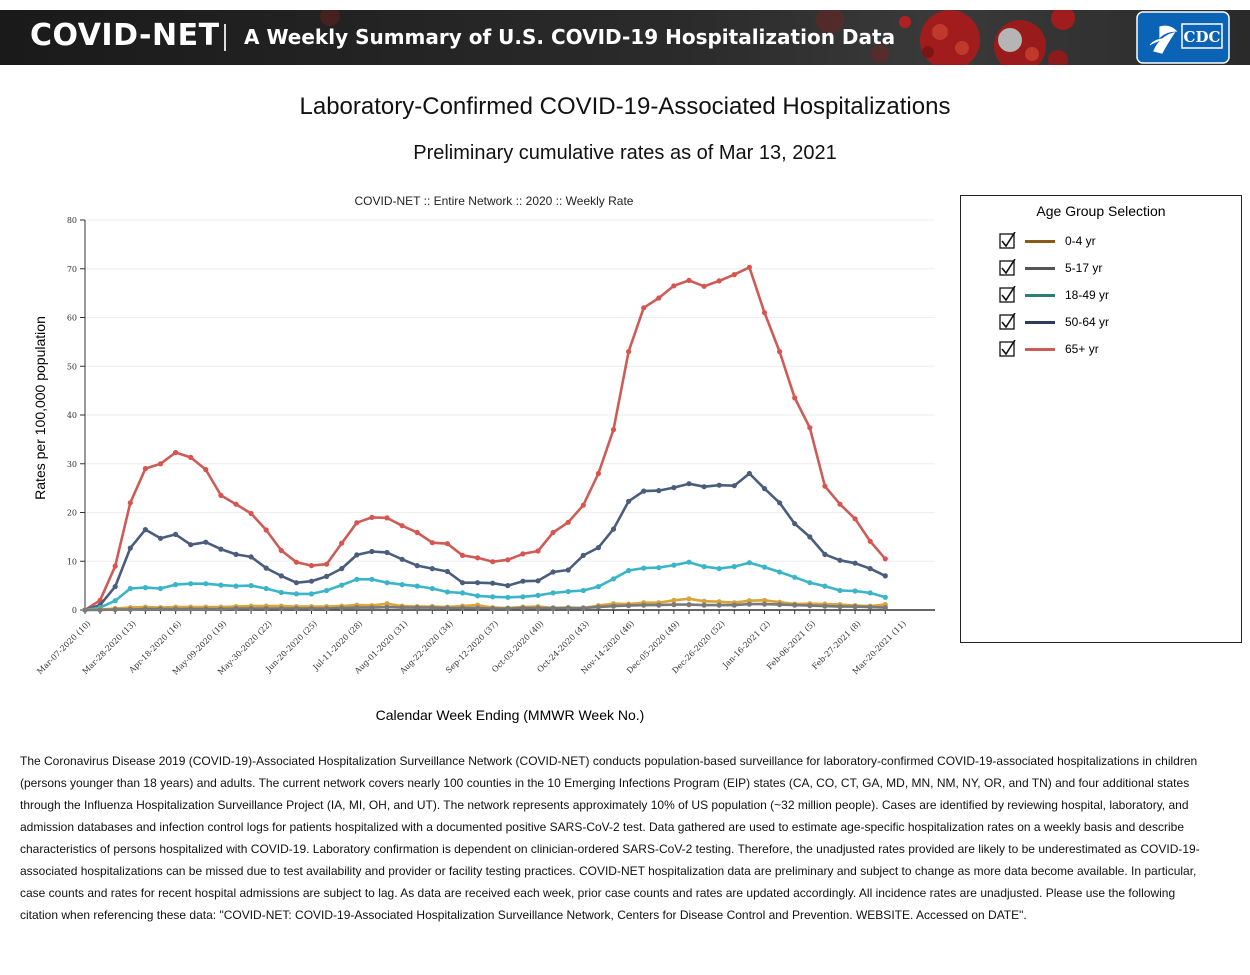 The width and height of the screenshot is (1250, 975). Describe the element at coordinates (225, 37) in the screenshot. I see `header-divider` at that location.